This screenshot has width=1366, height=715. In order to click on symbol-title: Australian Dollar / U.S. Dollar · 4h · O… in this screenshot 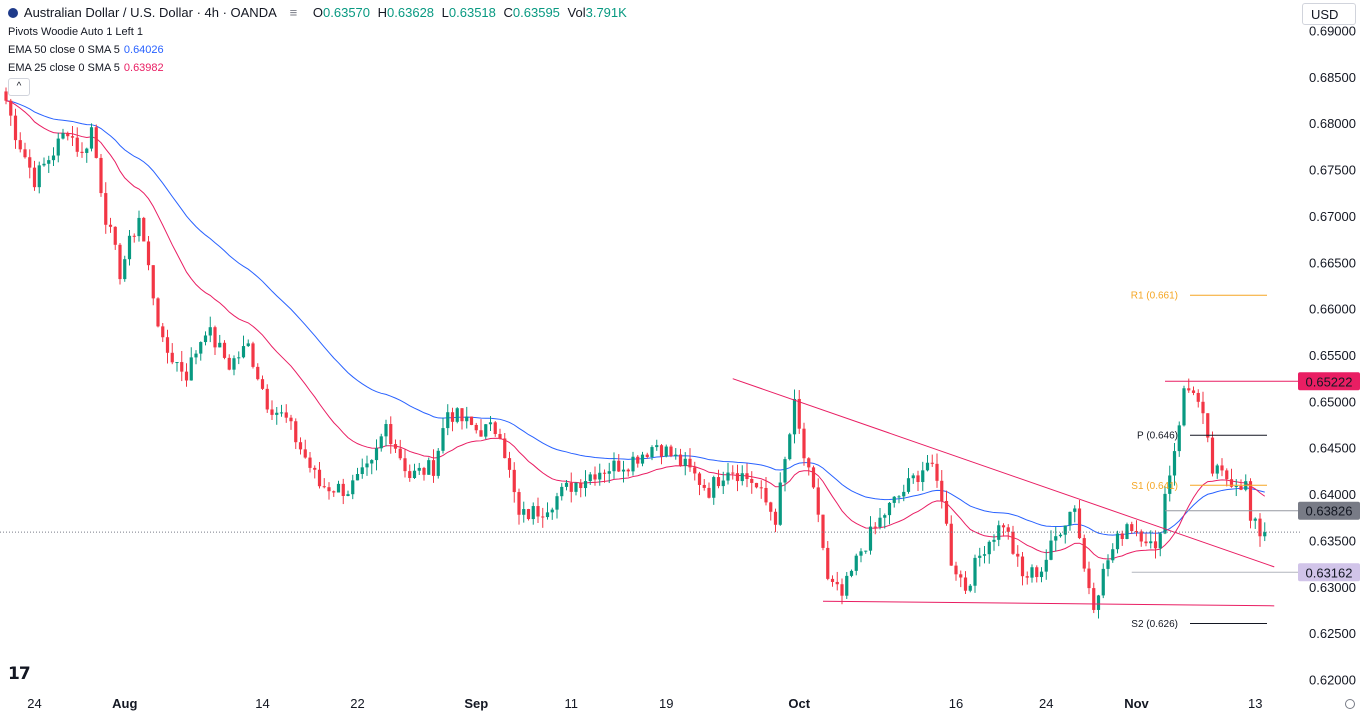, I will do `click(150, 12)`.